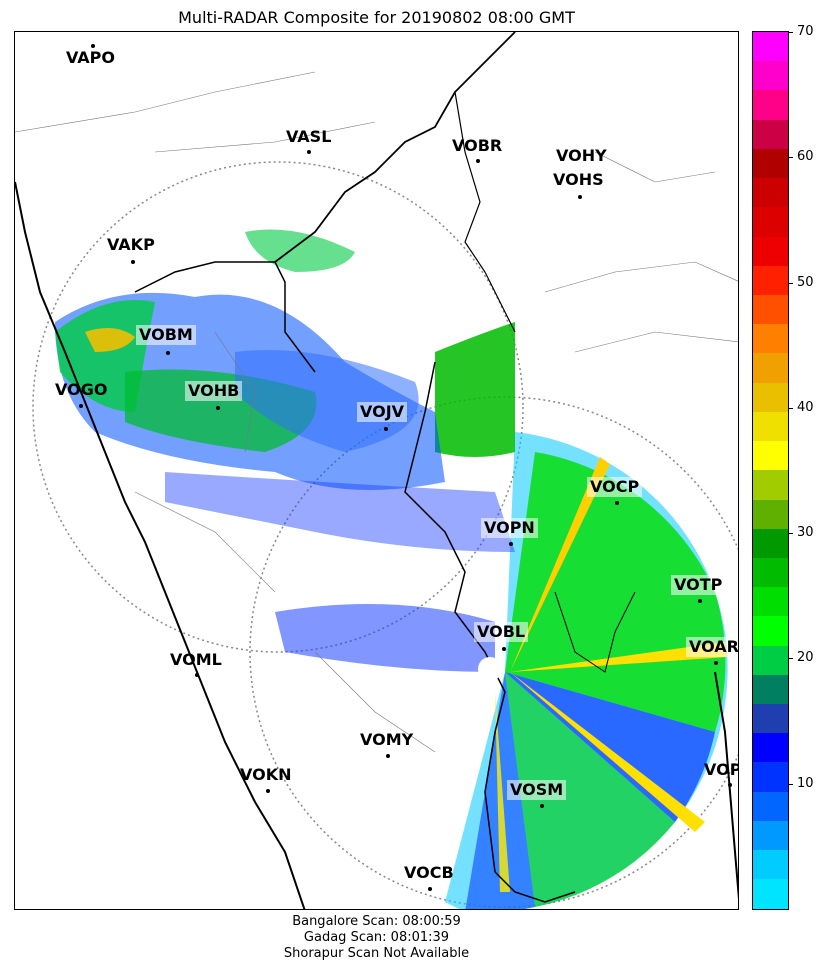 The image size is (825, 972). Describe the element at coordinates (395, 147) in the screenshot. I see `border-north` at that location.